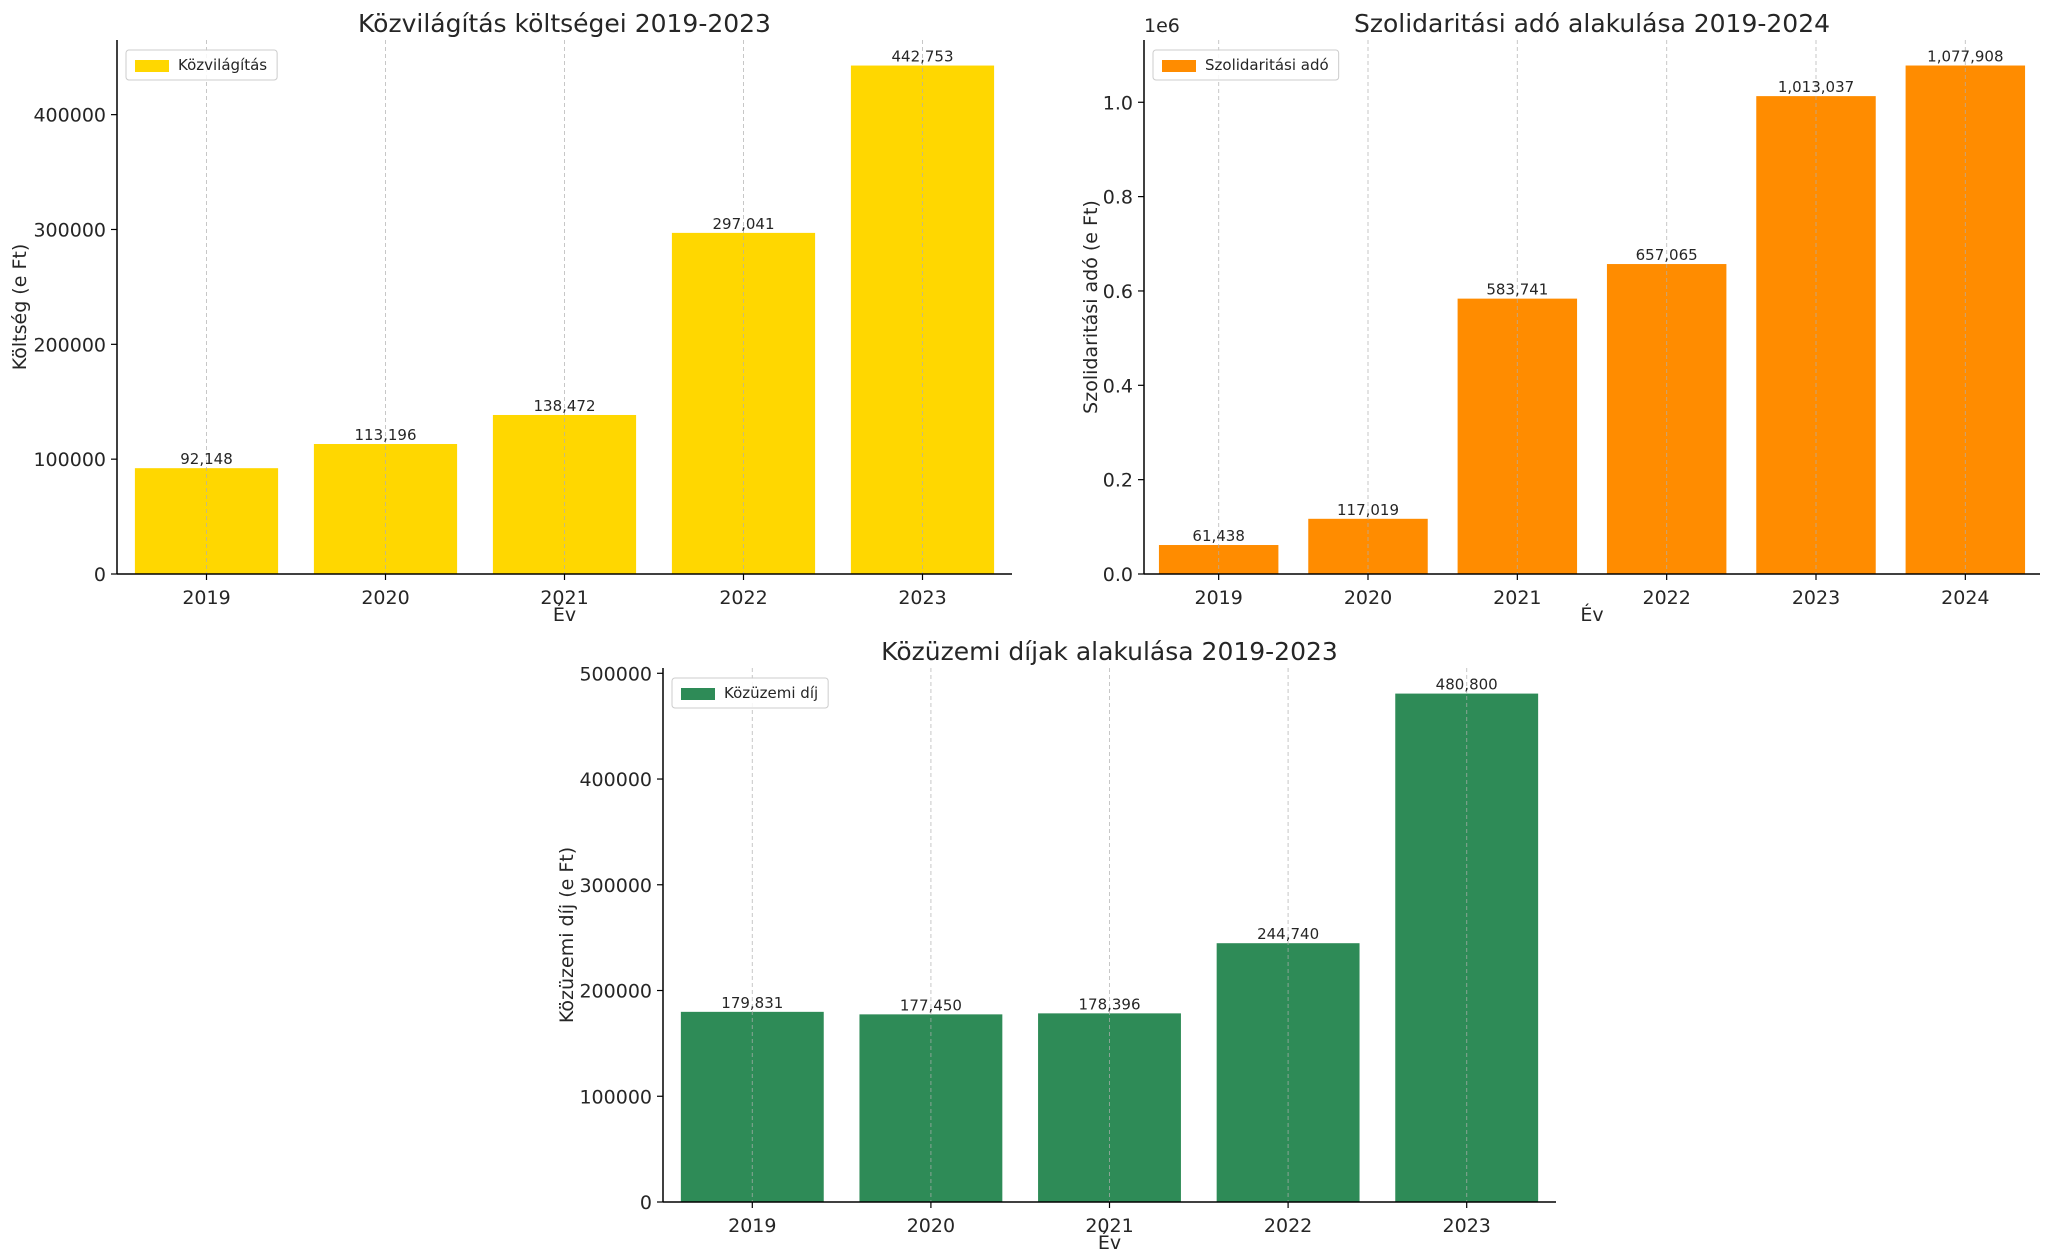  I want to click on data-label: 1,077,908, so click(1965, 57).